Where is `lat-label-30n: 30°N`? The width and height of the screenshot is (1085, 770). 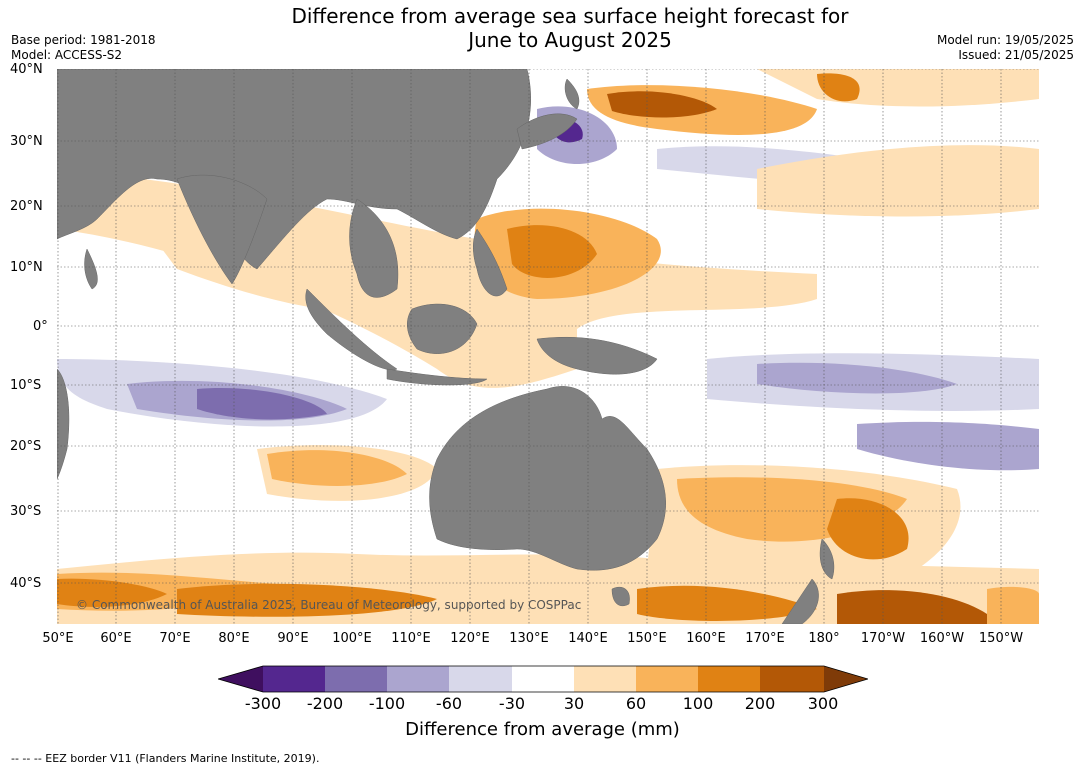
lat-label-30n: 30°N is located at coordinates (26, 141).